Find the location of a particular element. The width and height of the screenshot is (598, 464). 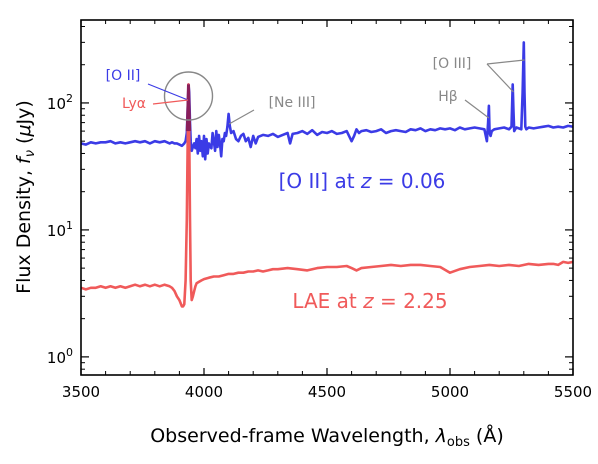

y-tick-label: 10² is located at coordinates (60, 102).